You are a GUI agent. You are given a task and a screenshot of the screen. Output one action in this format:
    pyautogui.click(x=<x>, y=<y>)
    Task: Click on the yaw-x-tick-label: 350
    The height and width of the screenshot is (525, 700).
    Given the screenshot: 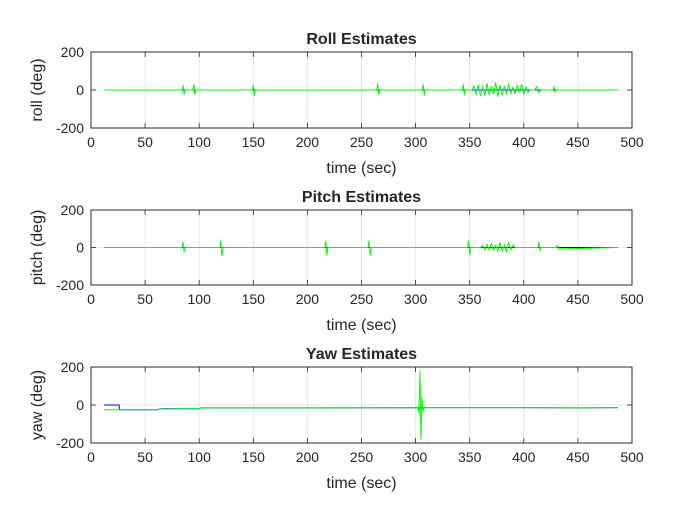 What is the action you would take?
    pyautogui.click(x=470, y=457)
    